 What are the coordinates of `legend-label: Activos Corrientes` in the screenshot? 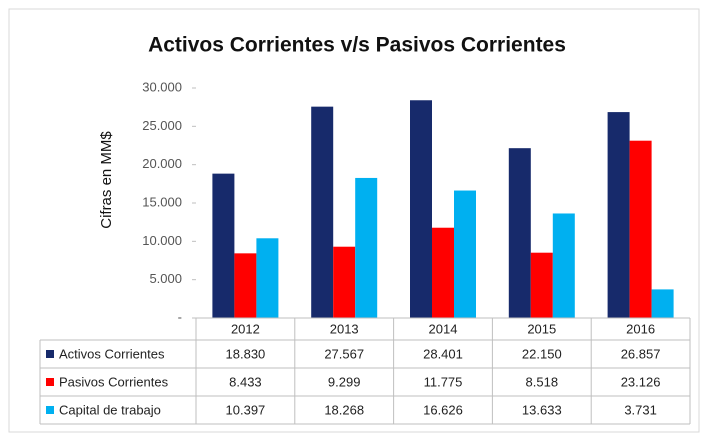 It's located at (112, 353).